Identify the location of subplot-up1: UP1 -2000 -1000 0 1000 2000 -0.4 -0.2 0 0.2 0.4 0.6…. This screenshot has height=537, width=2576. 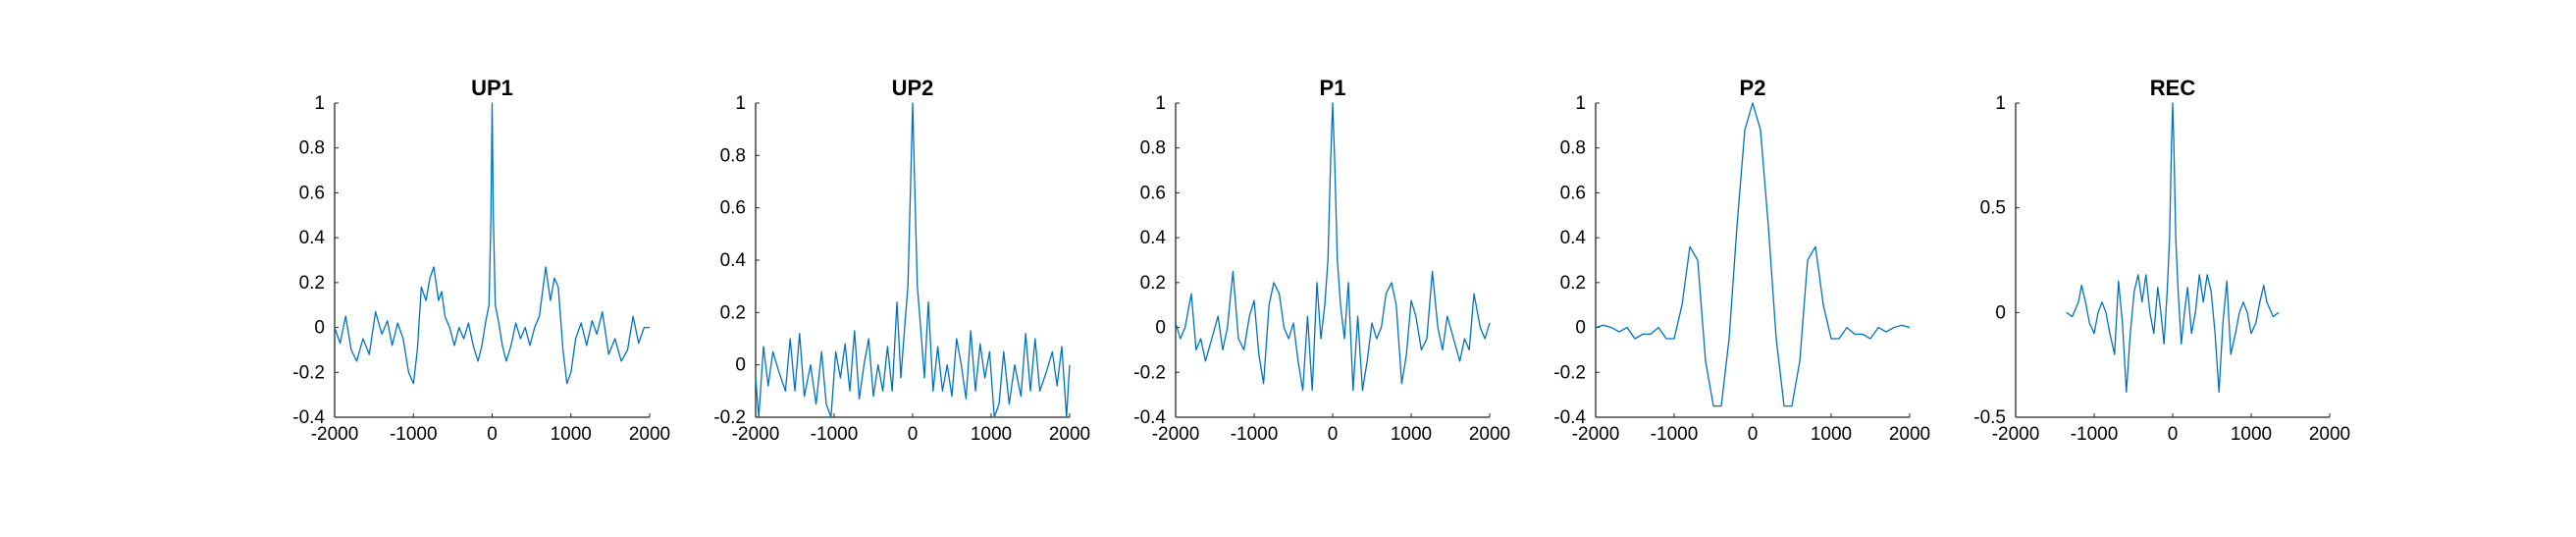
(481, 260).